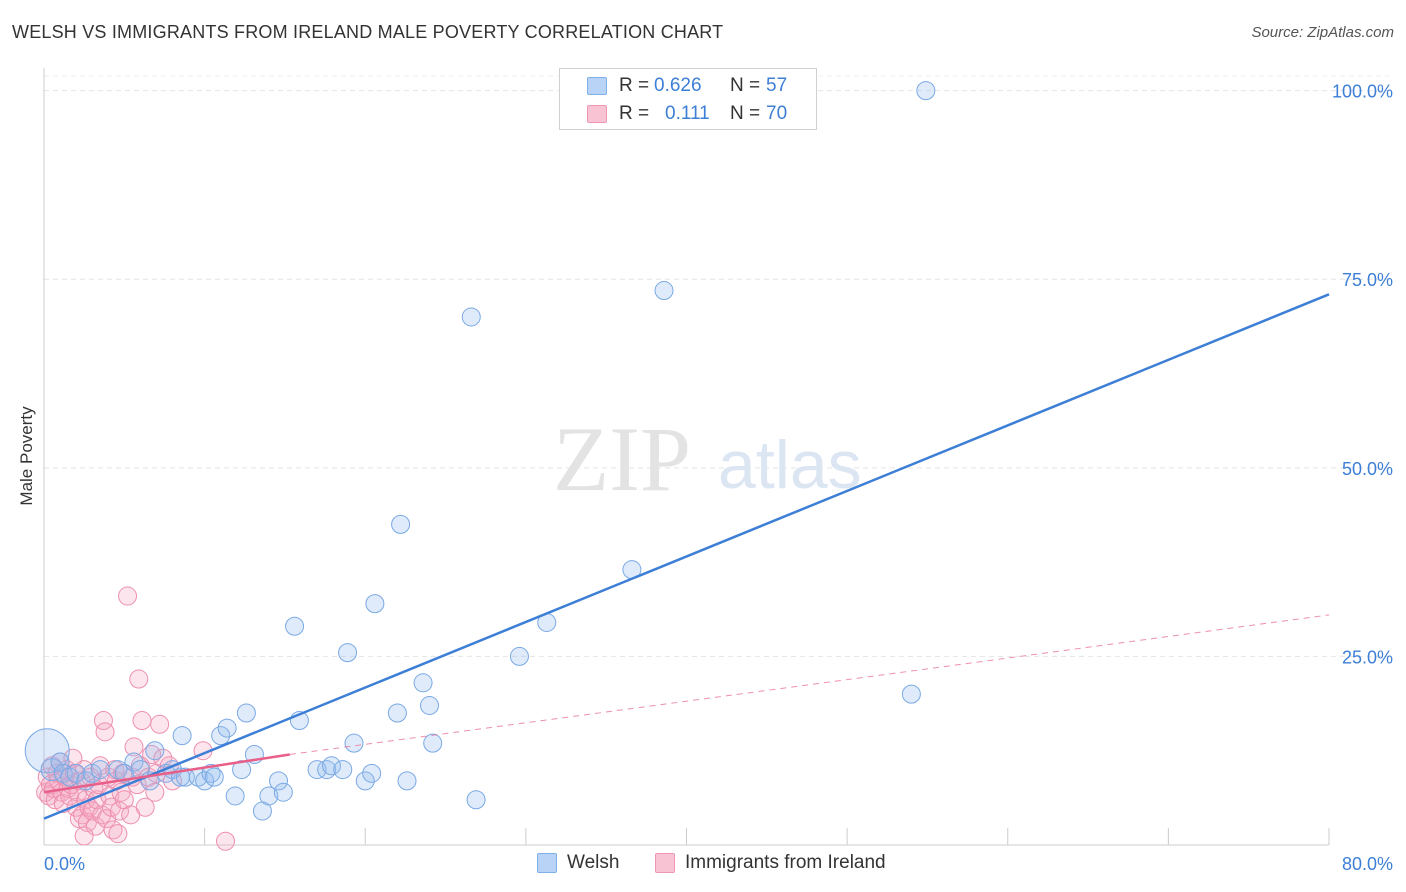 Image resolution: width=1406 pixels, height=892 pixels. I want to click on legend-item-welsh: Welsh, so click(578, 863).